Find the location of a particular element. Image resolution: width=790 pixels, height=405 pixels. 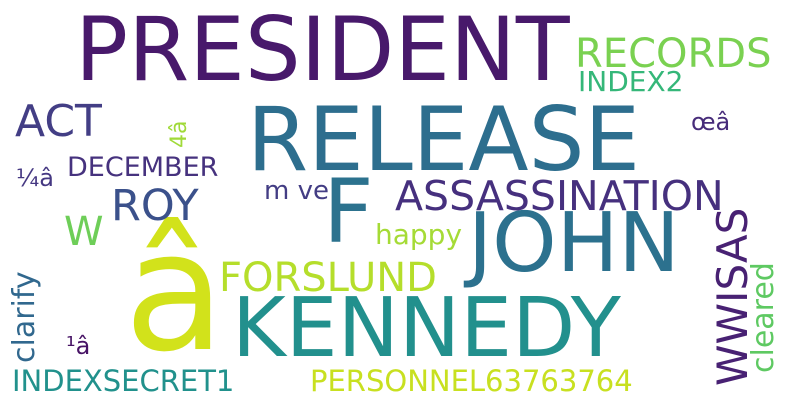

word-clarify: clarify is located at coordinates (24, 317).